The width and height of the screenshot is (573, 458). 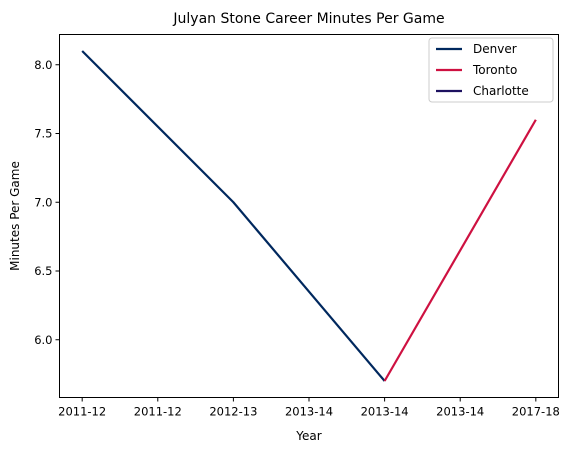 I want to click on x-tick-label: 2012-13, so click(x=233, y=412).